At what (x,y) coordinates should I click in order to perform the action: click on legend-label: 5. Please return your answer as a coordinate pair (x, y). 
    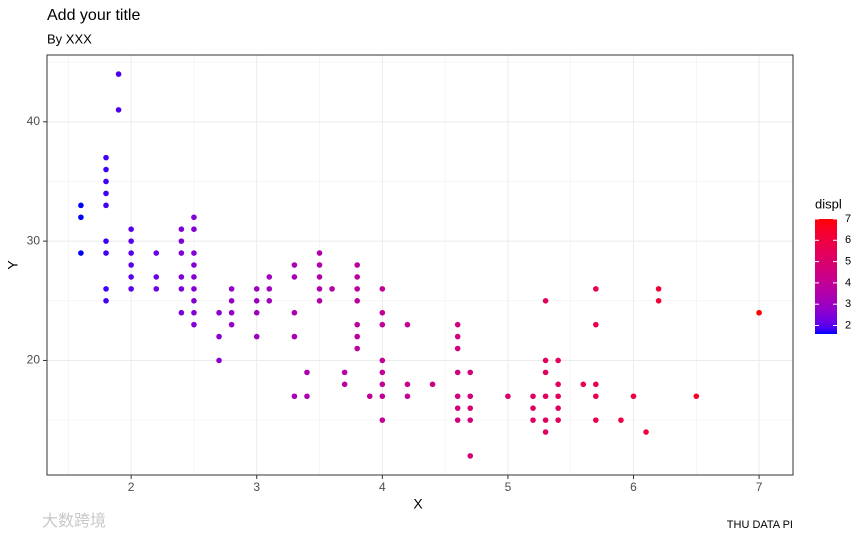
    Looking at the image, I should click on (848, 261).